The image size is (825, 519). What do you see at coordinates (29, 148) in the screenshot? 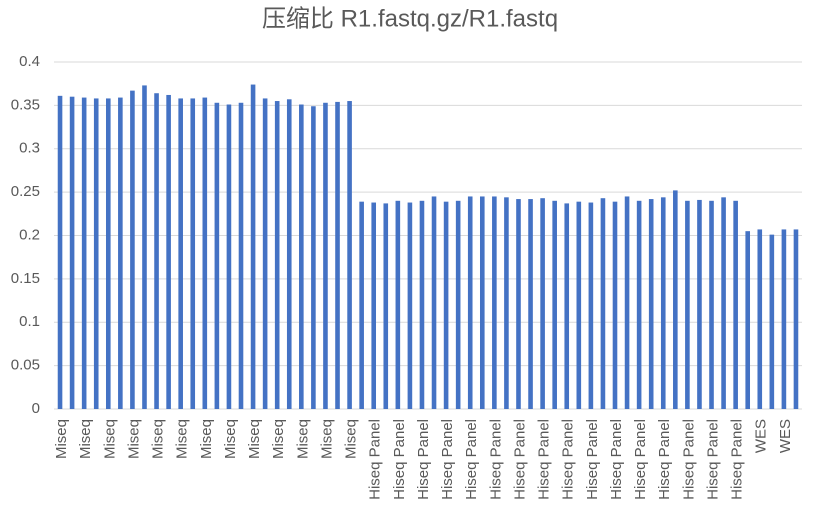
I see `y-tick-label: 0.3` at bounding box center [29, 148].